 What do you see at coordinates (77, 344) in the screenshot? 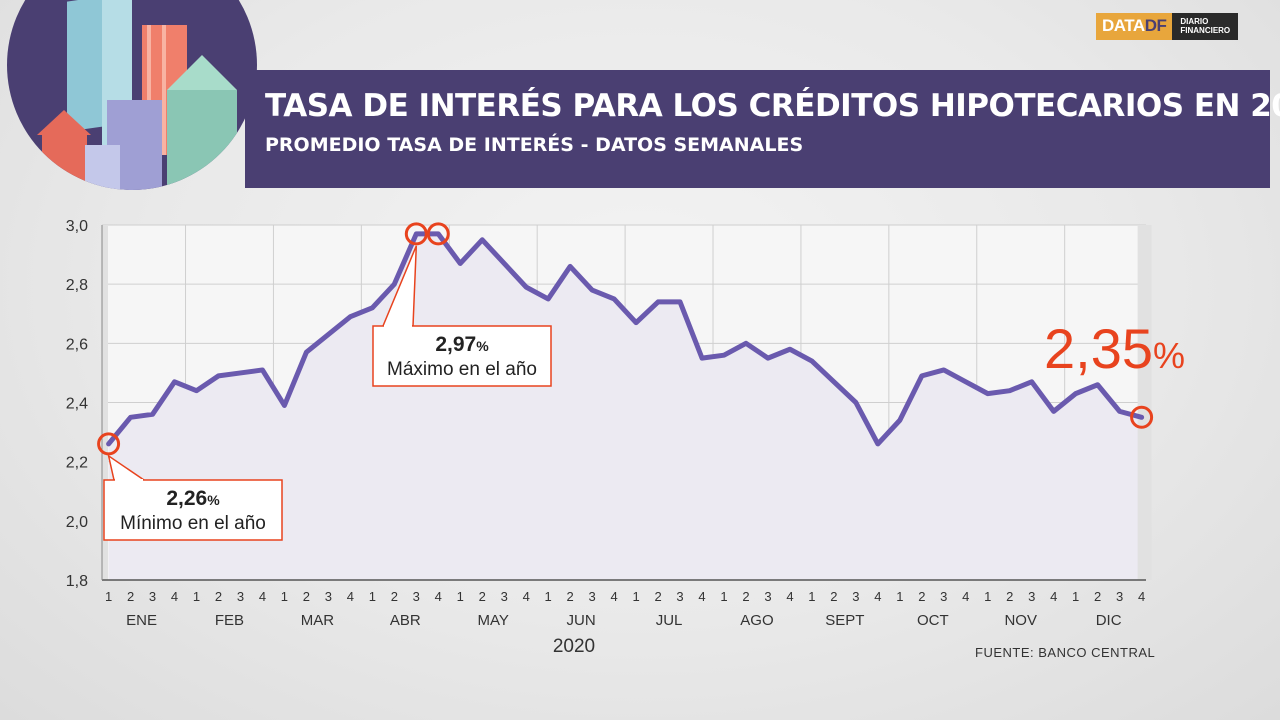
I see `y-tick-label: 2,6` at bounding box center [77, 344].